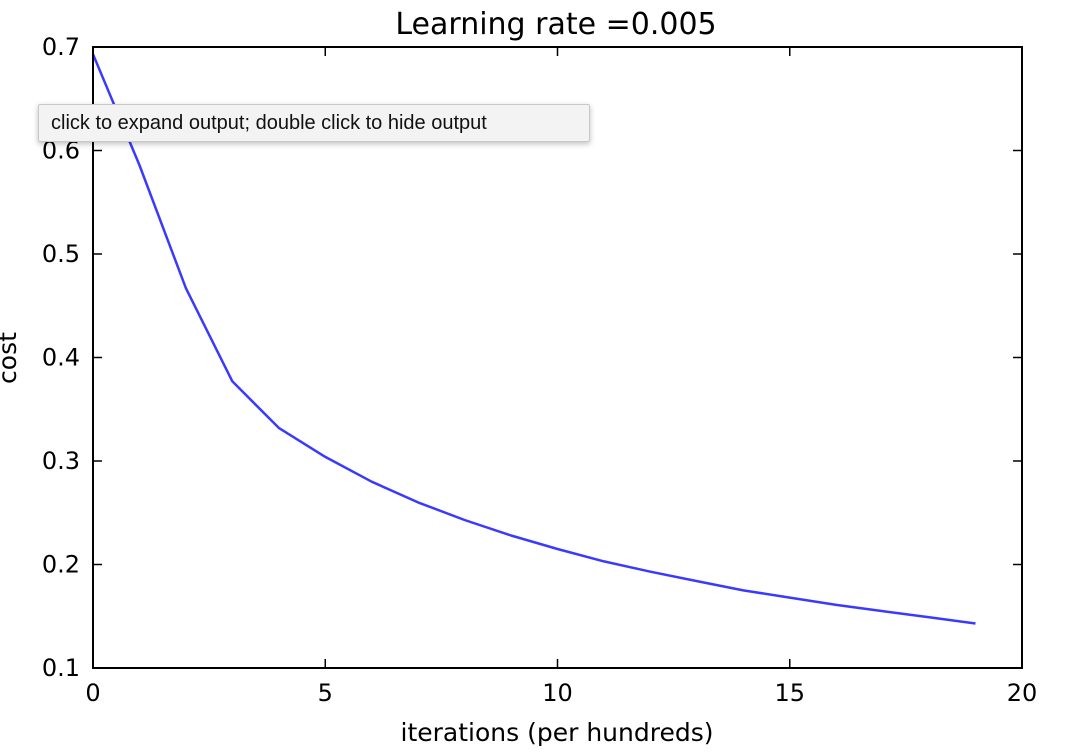 The image size is (1076, 754). What do you see at coordinates (61, 461) in the screenshot?
I see `y-tick-label: 0.3` at bounding box center [61, 461].